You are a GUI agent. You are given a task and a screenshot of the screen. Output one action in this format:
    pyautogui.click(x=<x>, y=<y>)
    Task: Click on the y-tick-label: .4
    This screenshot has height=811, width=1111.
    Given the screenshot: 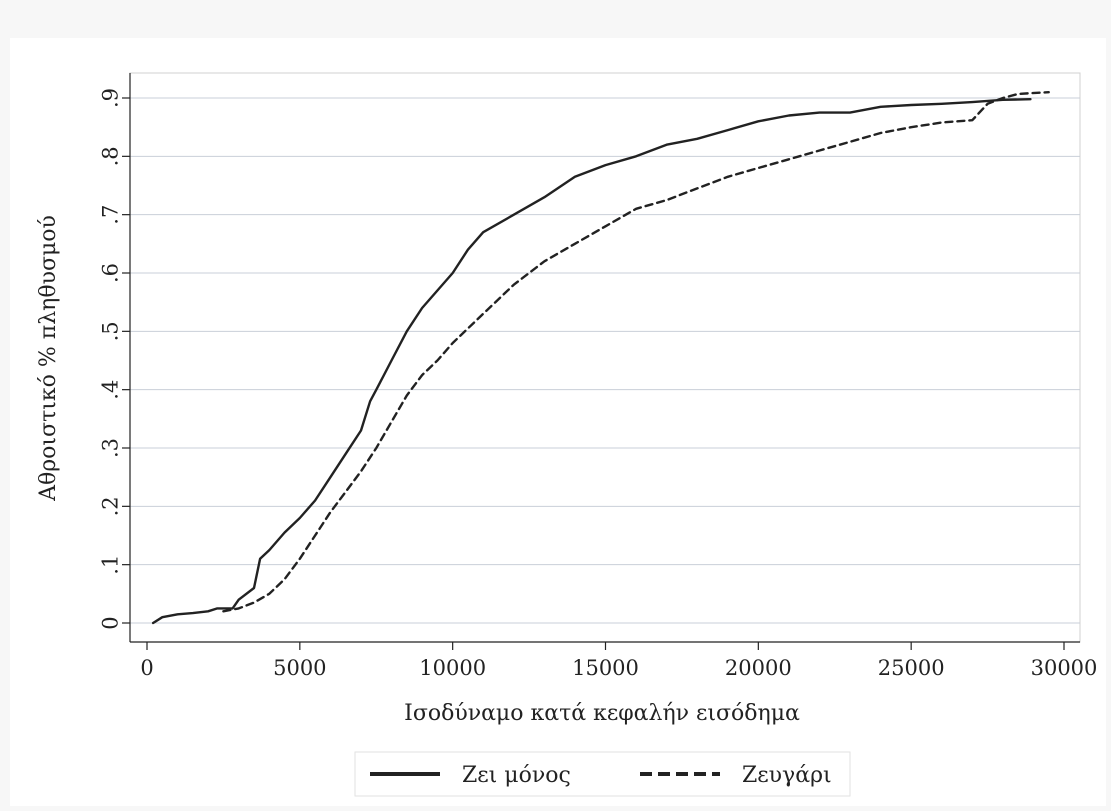 What is the action you would take?
    pyautogui.click(x=110, y=390)
    